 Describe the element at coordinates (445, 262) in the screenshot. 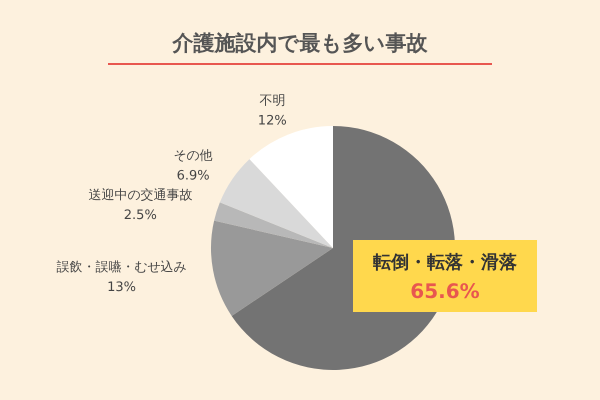

I see `slice-label: 転倒・転落・滑落` at that location.